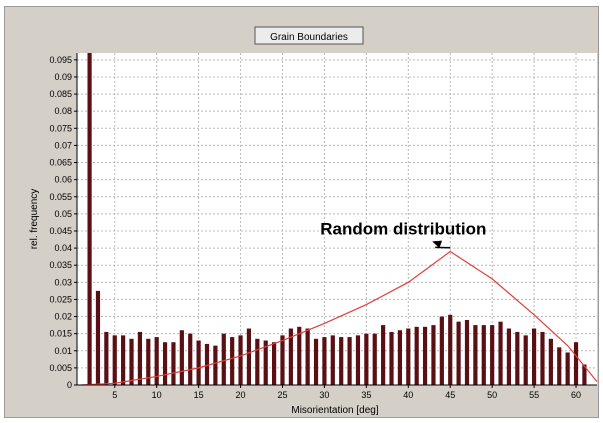 The image size is (603, 423). I want to click on y-tick-label: 0.02, so click(63, 317).